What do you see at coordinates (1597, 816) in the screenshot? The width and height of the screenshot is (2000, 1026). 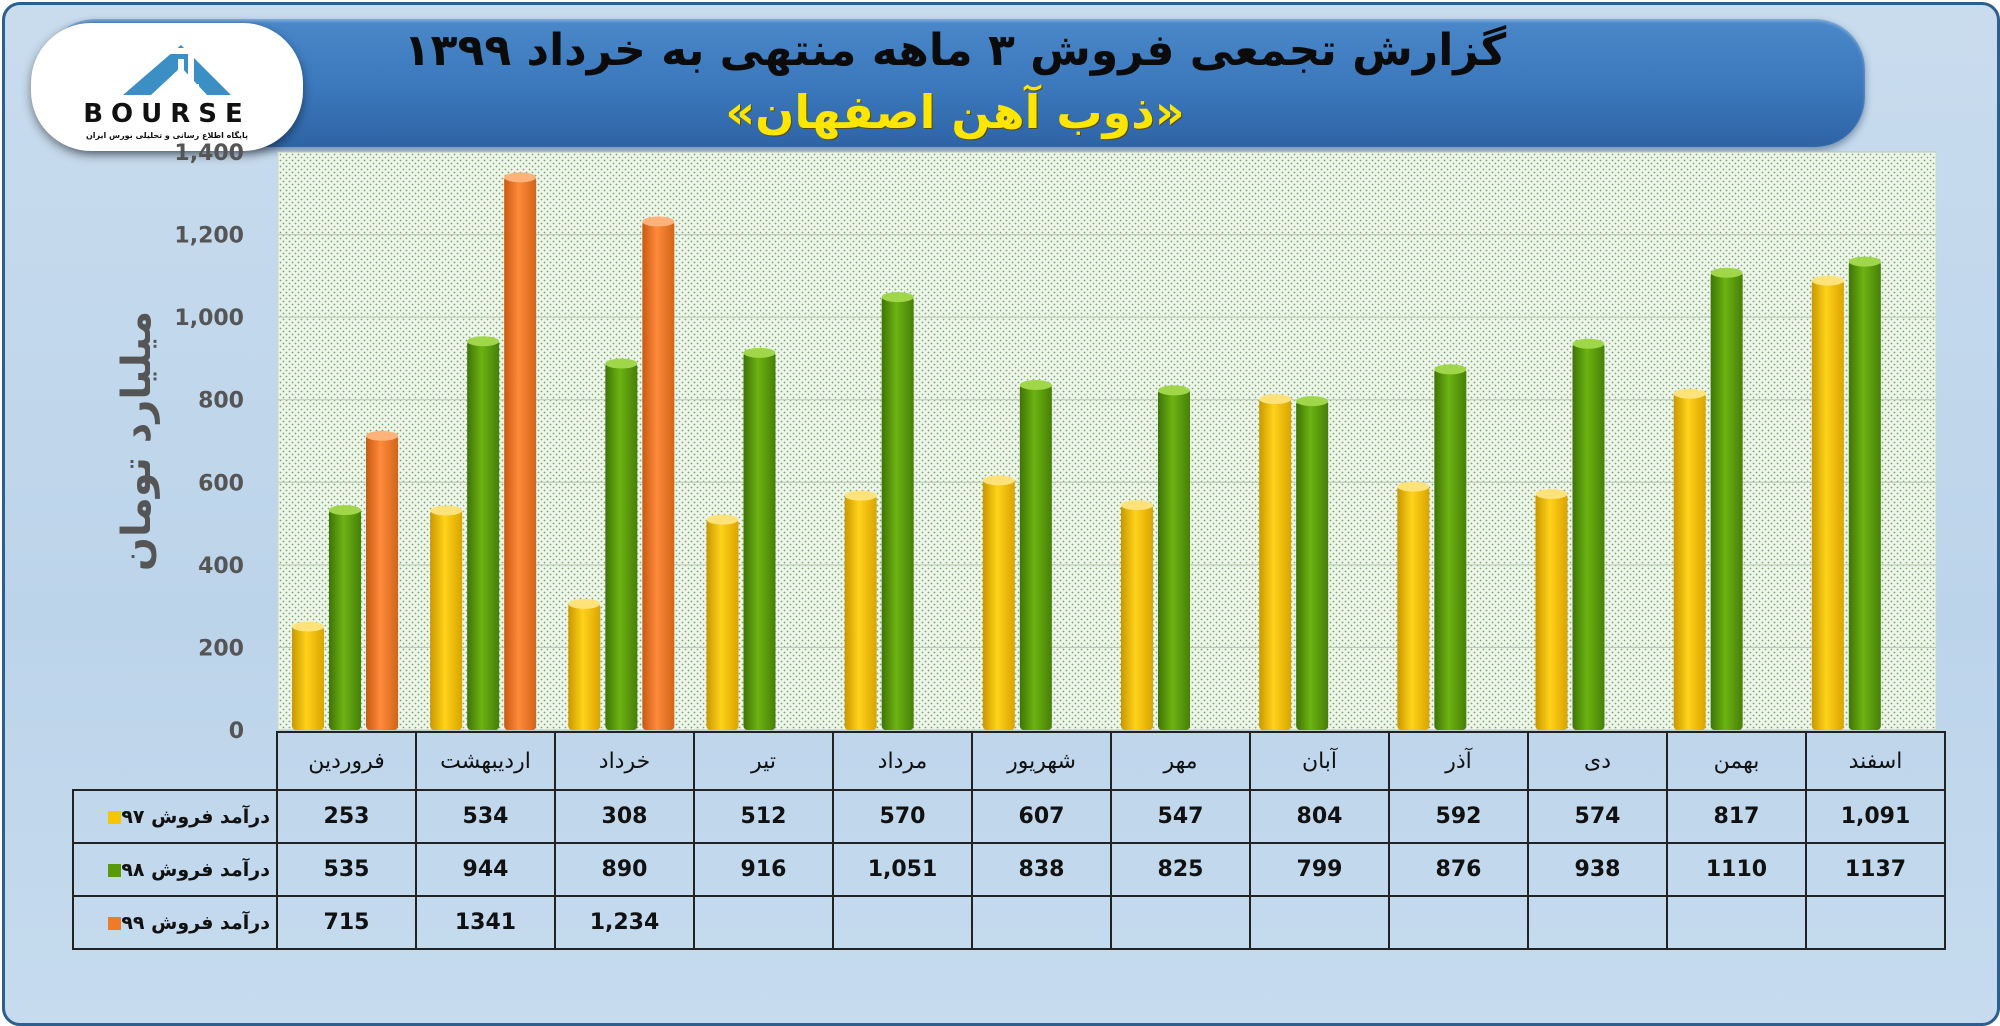 I see `value-cell: 574` at bounding box center [1597, 816].